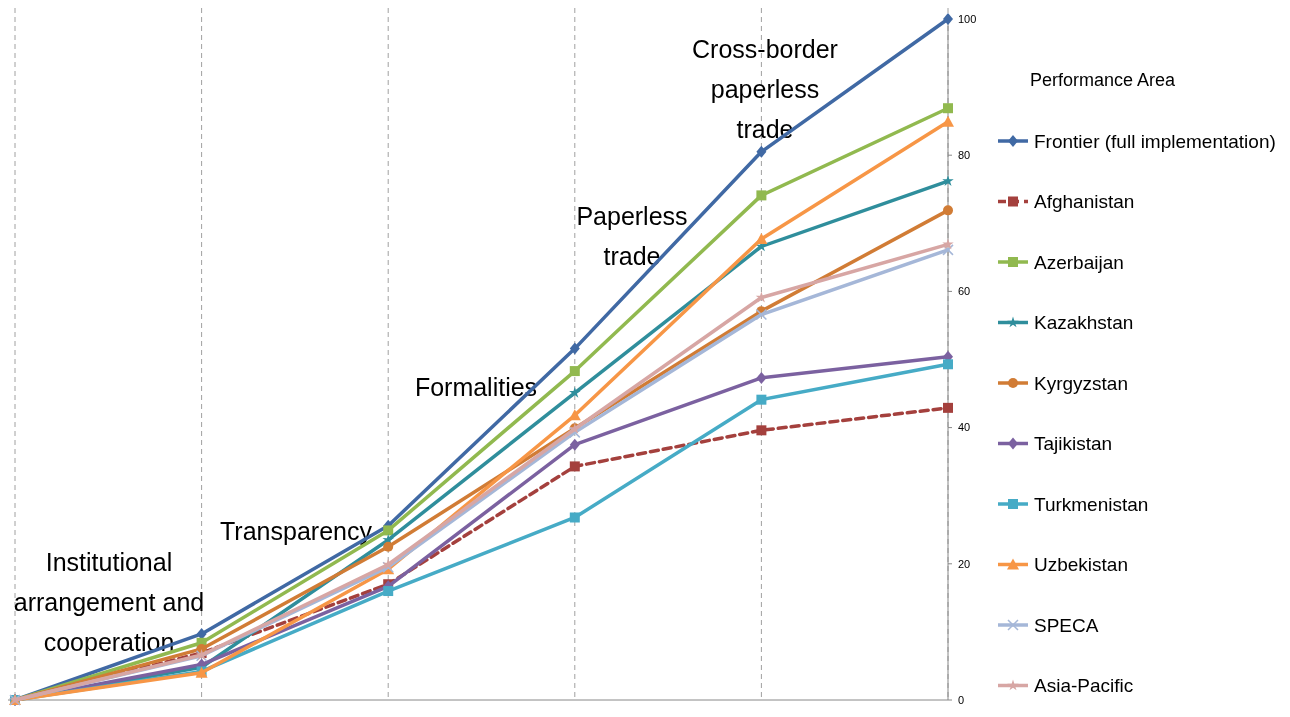 The width and height of the screenshot is (1290, 717). I want to click on legend-label: Tajikistan, so click(1073, 444).